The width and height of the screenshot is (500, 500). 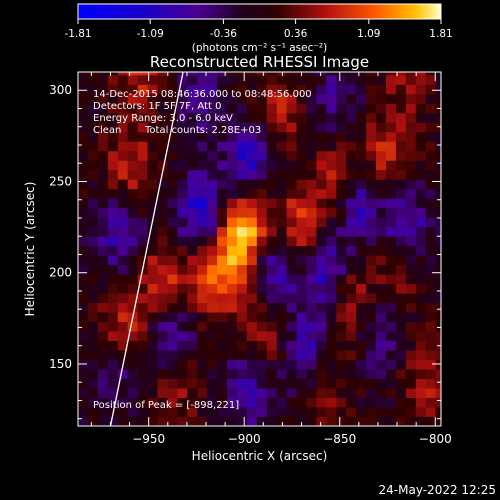 I want to click on info-time-range: 14-Dec-2015 08:46:36.000 to 08:48:56.000, so click(x=202, y=94).